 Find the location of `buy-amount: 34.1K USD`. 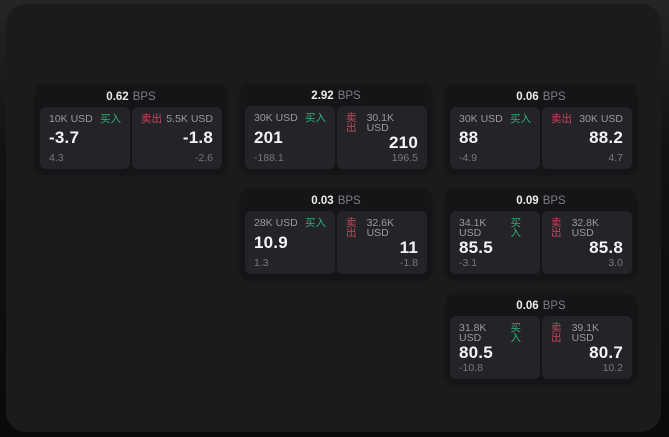

buy-amount: 34.1K USD is located at coordinates (473, 228).